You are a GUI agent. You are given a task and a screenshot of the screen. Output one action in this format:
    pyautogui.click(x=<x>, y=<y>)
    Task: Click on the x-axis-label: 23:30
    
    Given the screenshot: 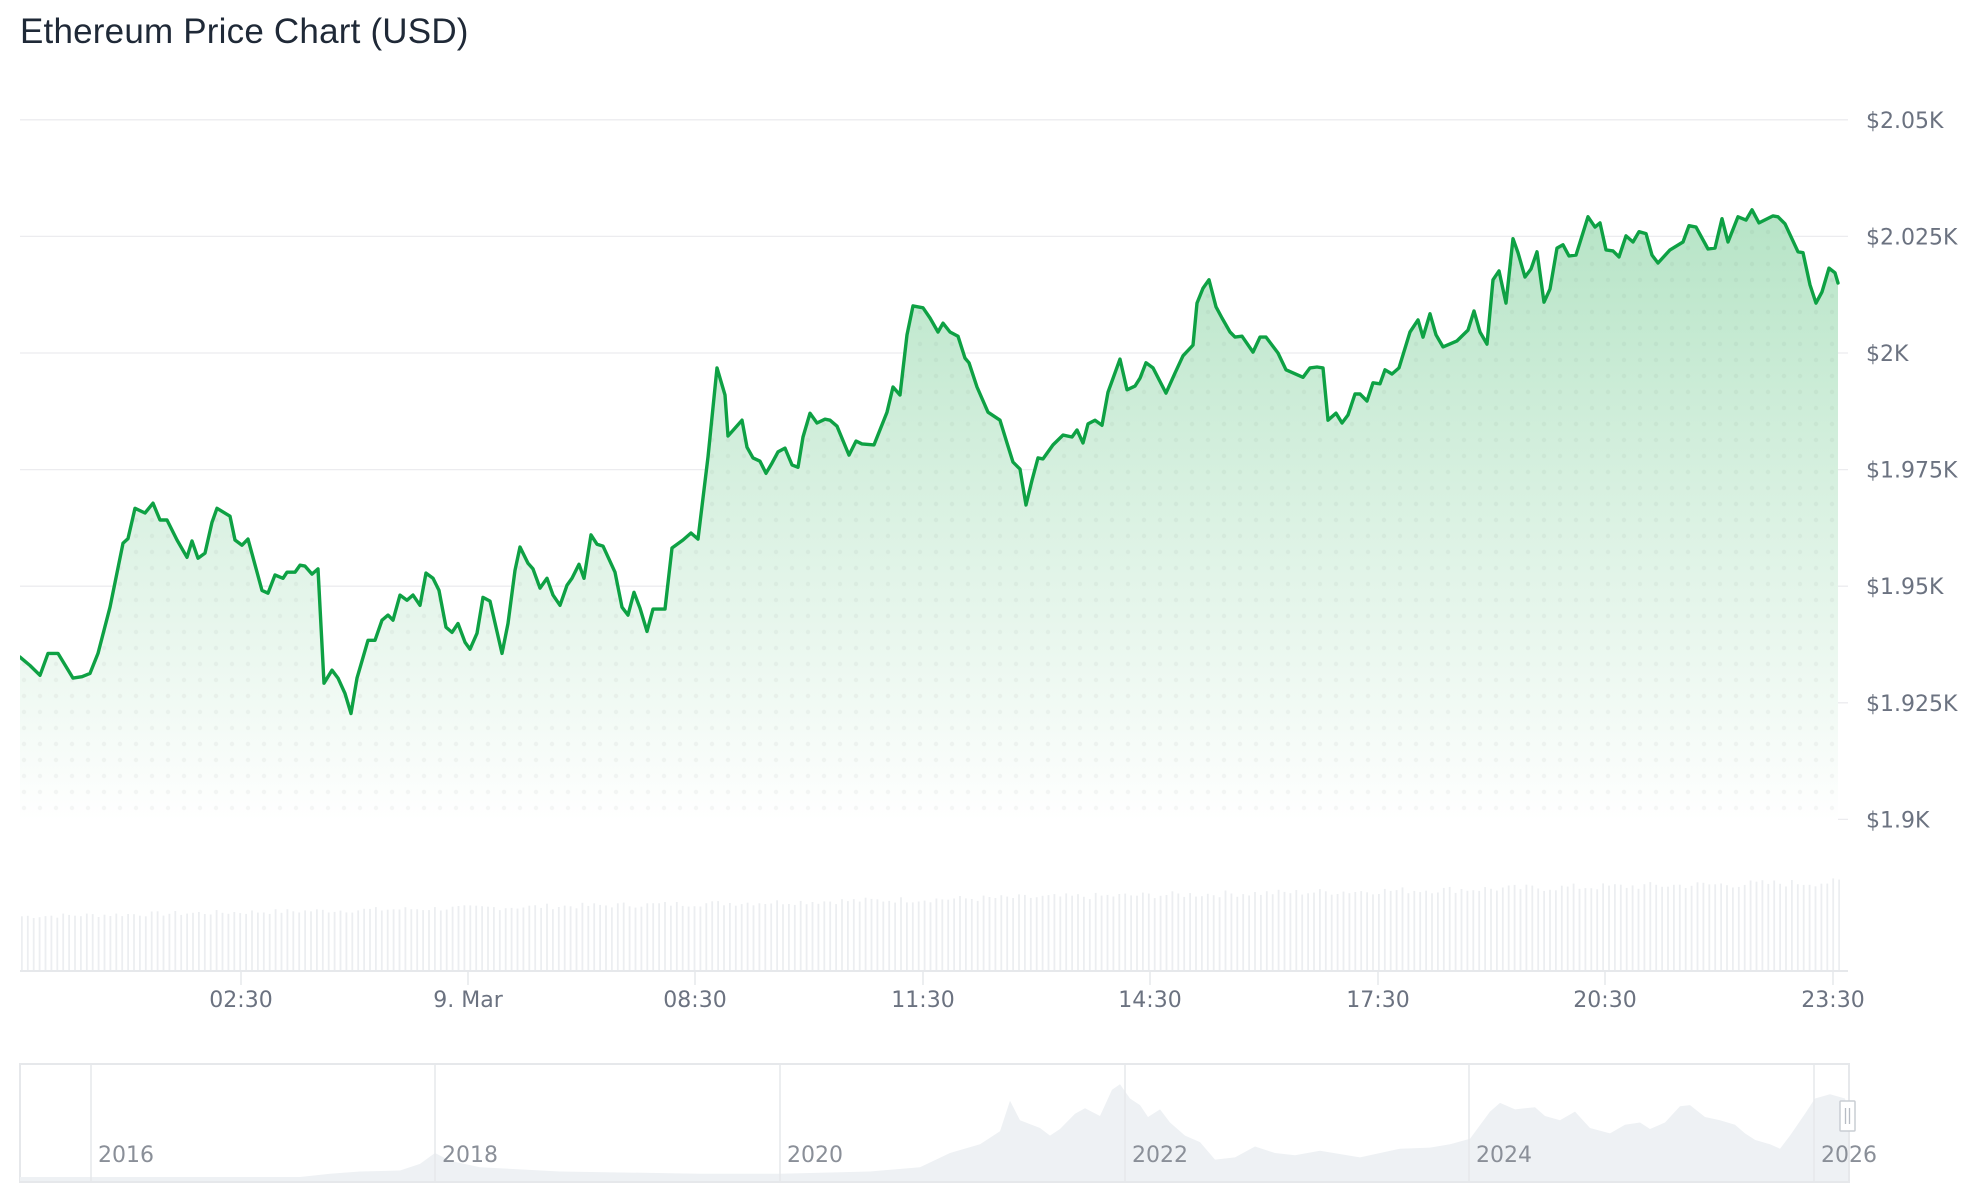 What is the action you would take?
    pyautogui.click(x=1832, y=1000)
    